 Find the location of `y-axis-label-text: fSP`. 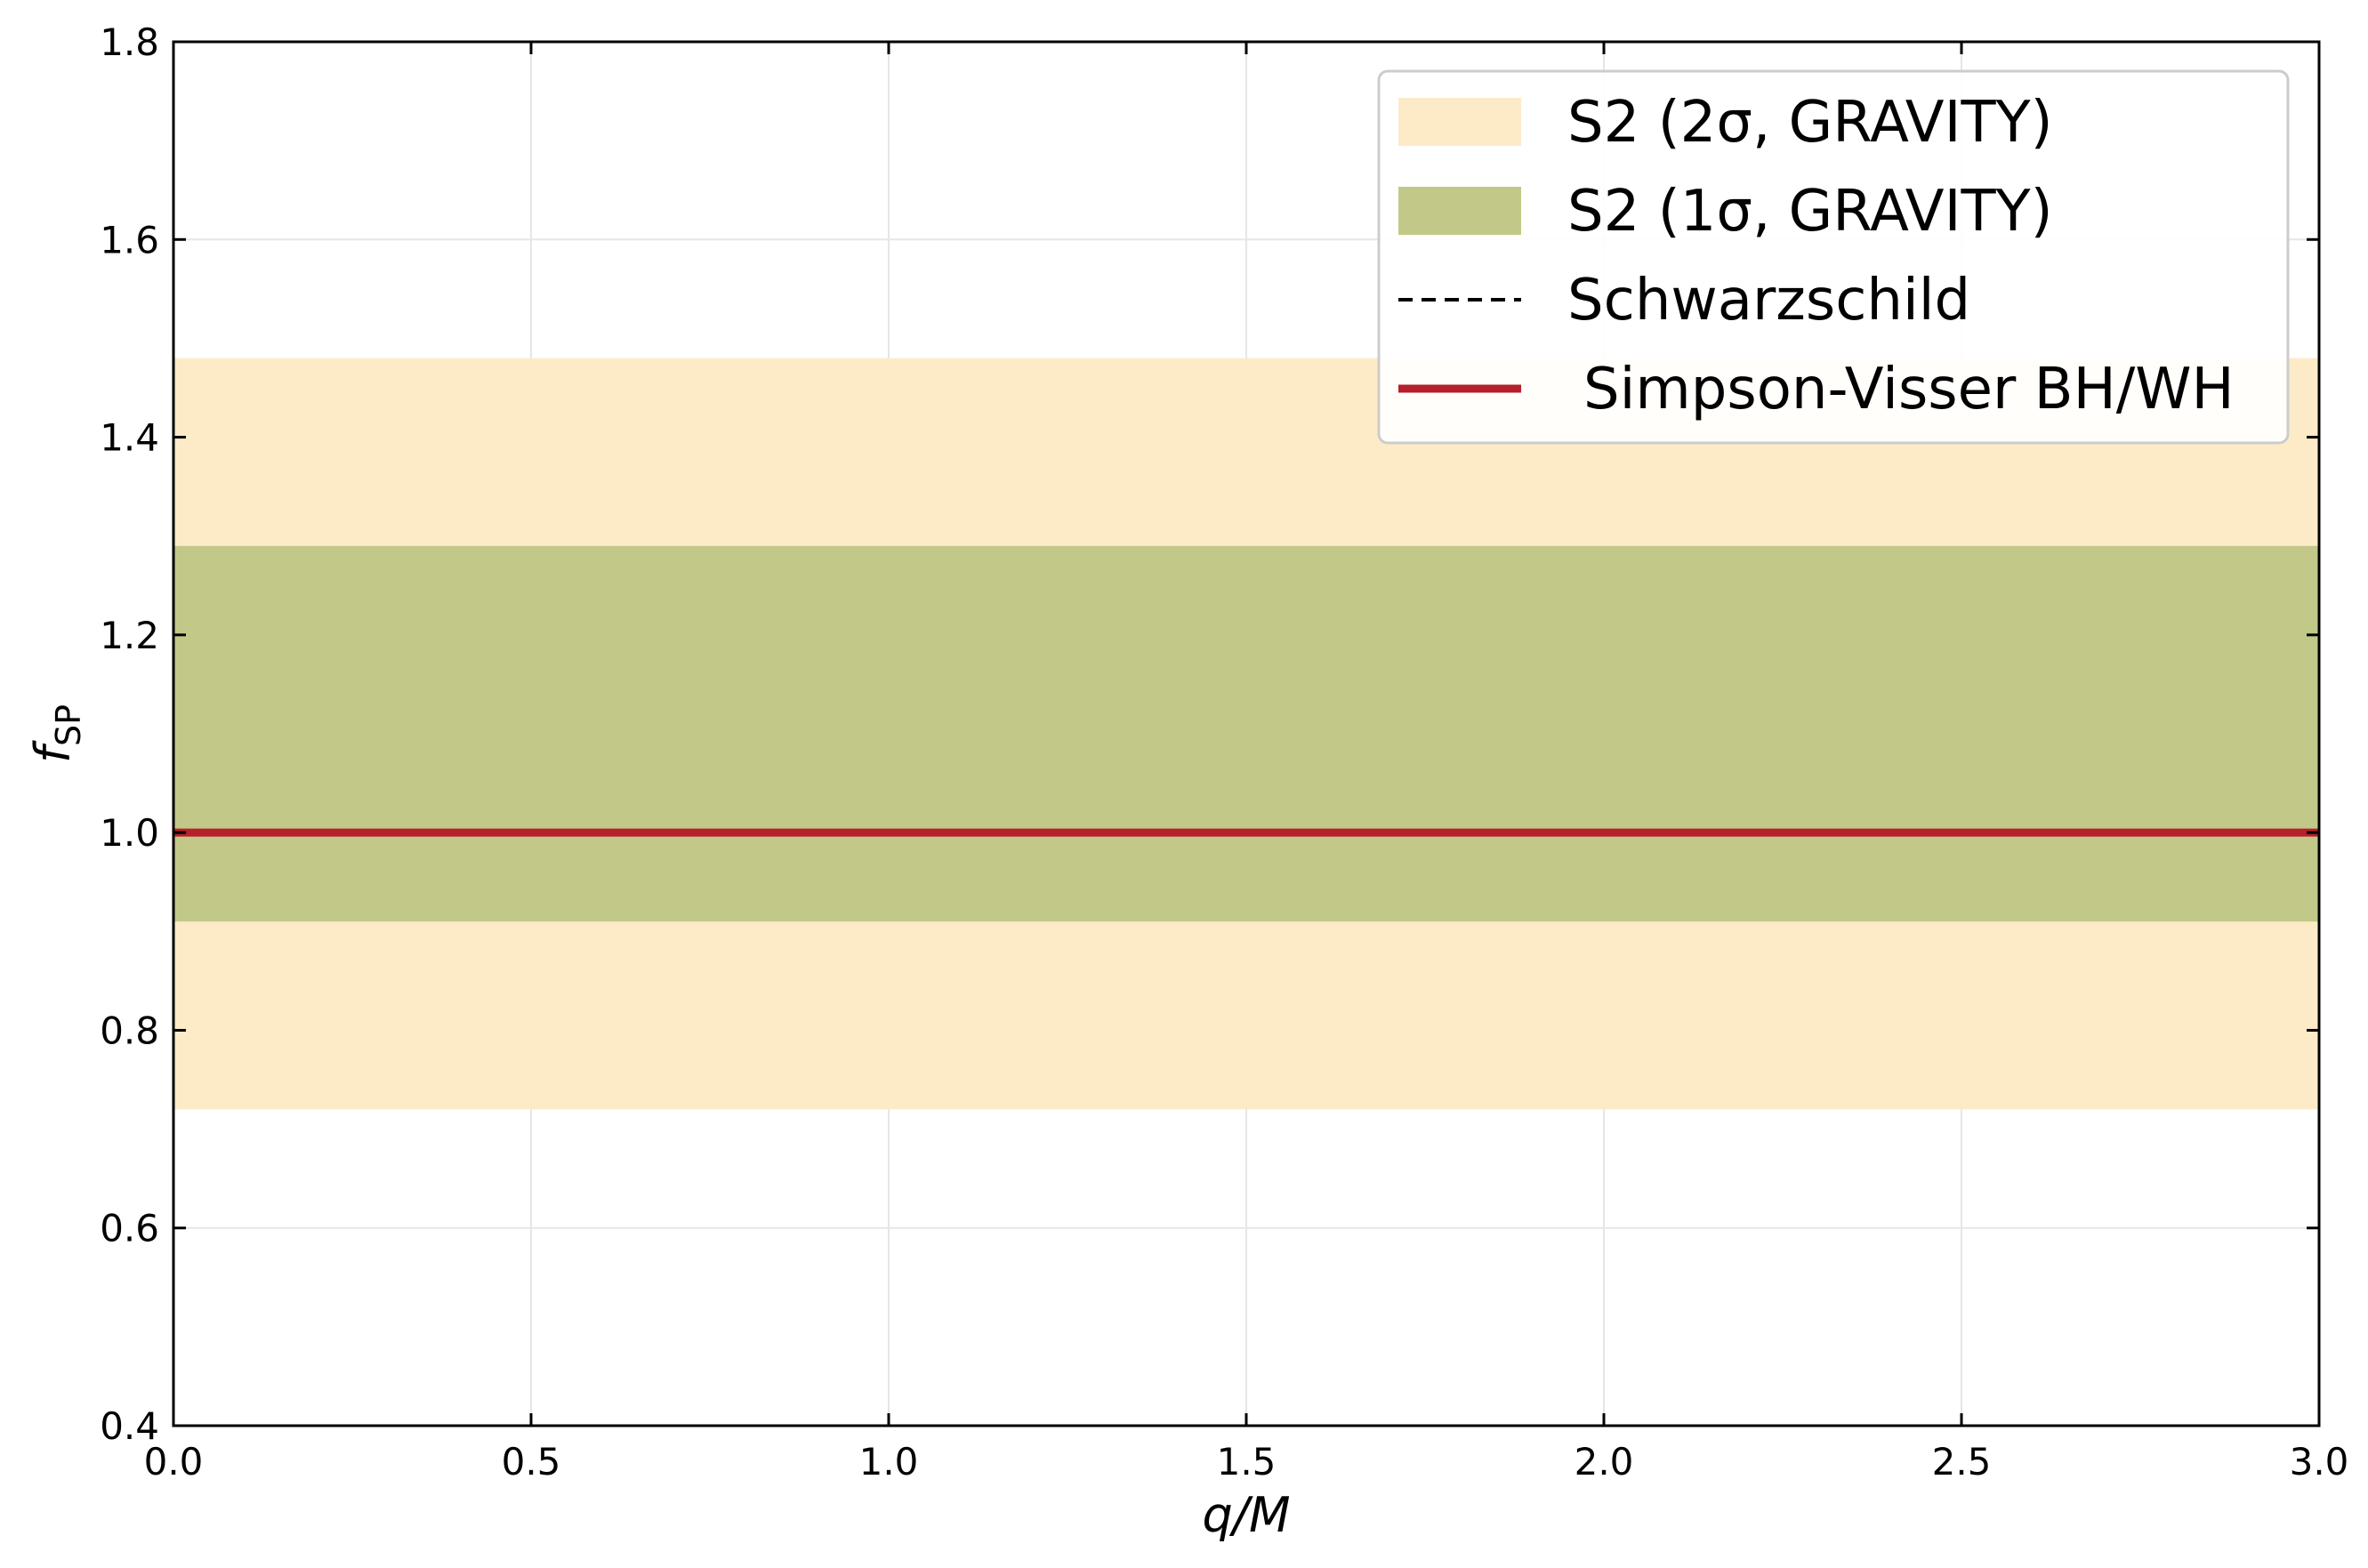

y-axis-label-text: fSP is located at coordinates (57, 733).